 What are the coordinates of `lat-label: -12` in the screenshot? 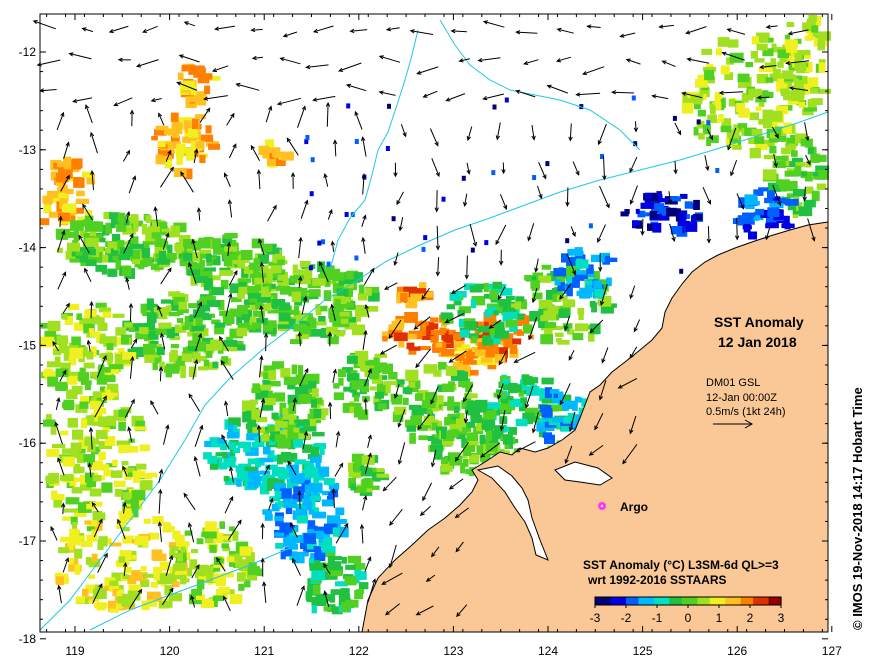 It's located at (28, 52).